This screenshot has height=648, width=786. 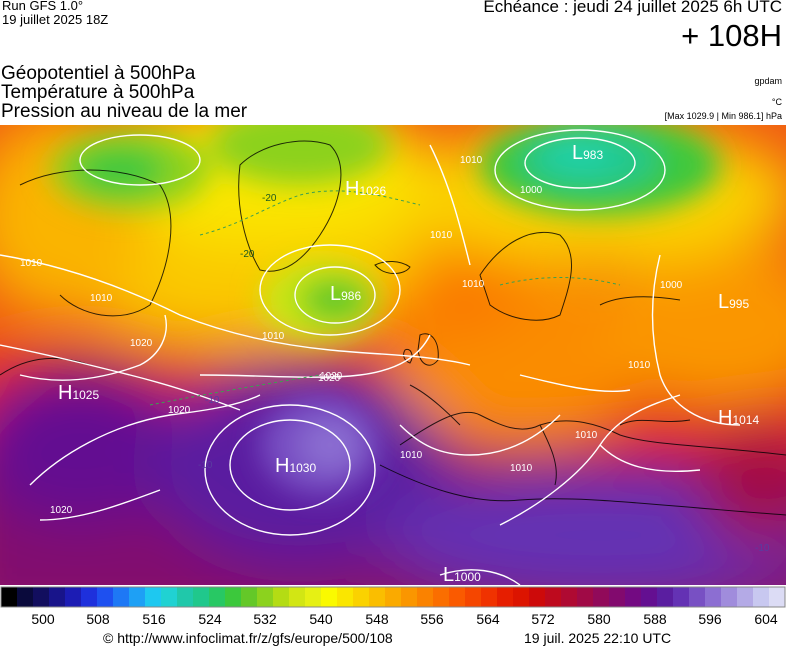 What do you see at coordinates (488, 619) in the screenshot?
I see `legend-tick: 564` at bounding box center [488, 619].